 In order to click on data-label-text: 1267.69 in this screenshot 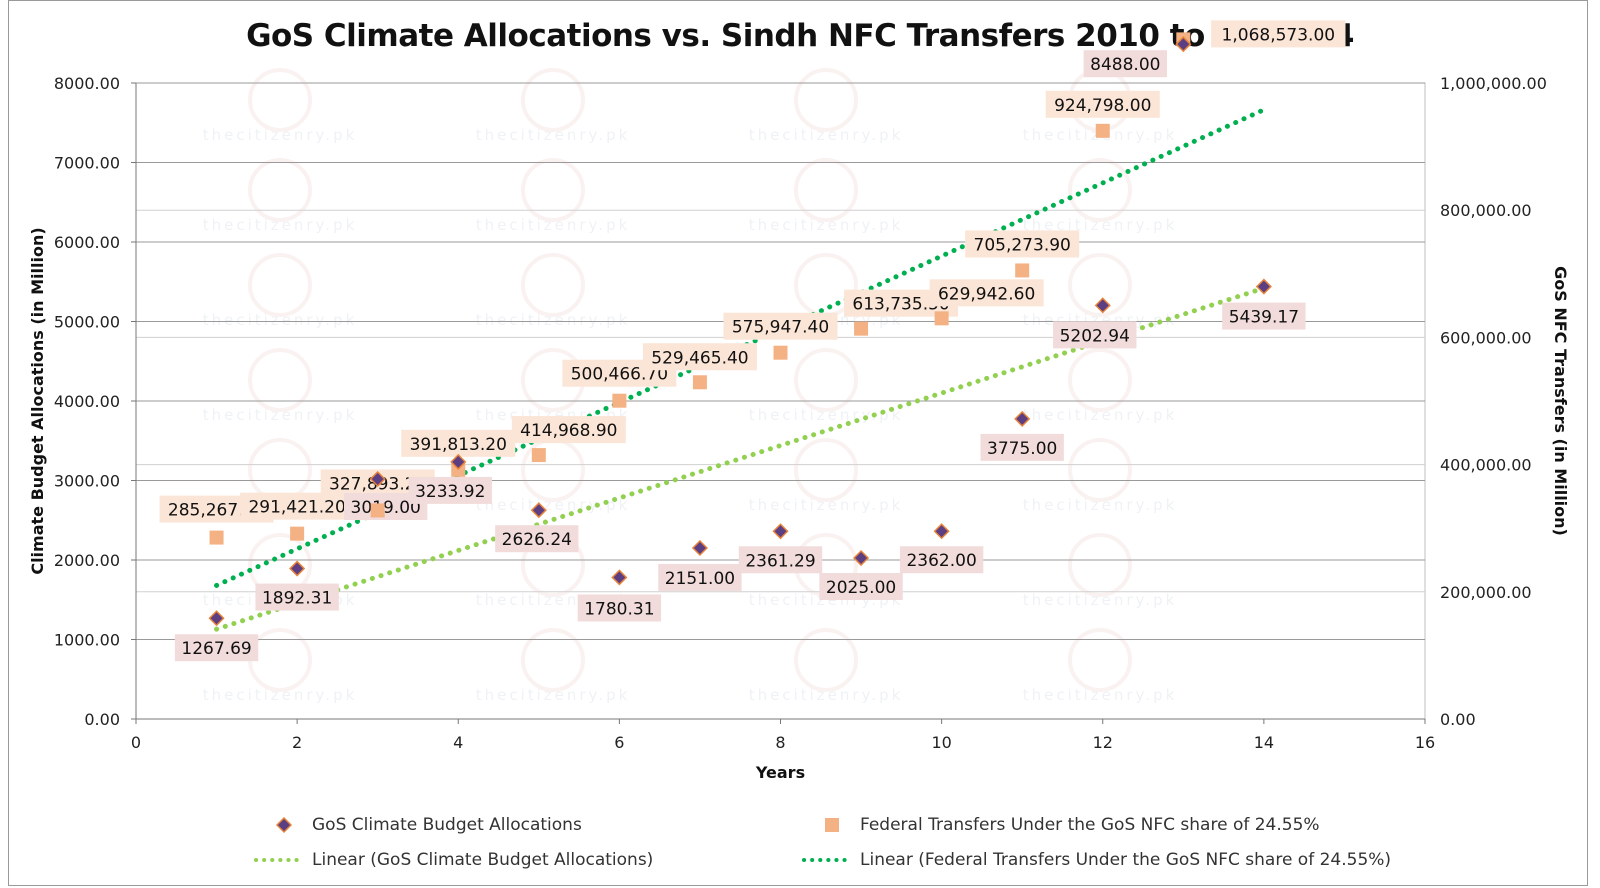, I will do `click(216, 649)`.